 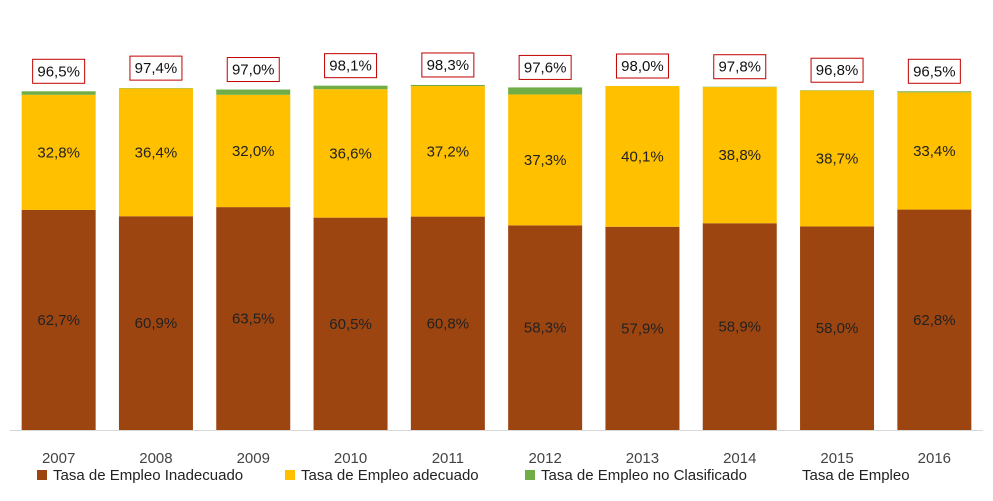 What do you see at coordinates (253, 458) in the screenshot?
I see `x-tick-label-2009: 2009` at bounding box center [253, 458].